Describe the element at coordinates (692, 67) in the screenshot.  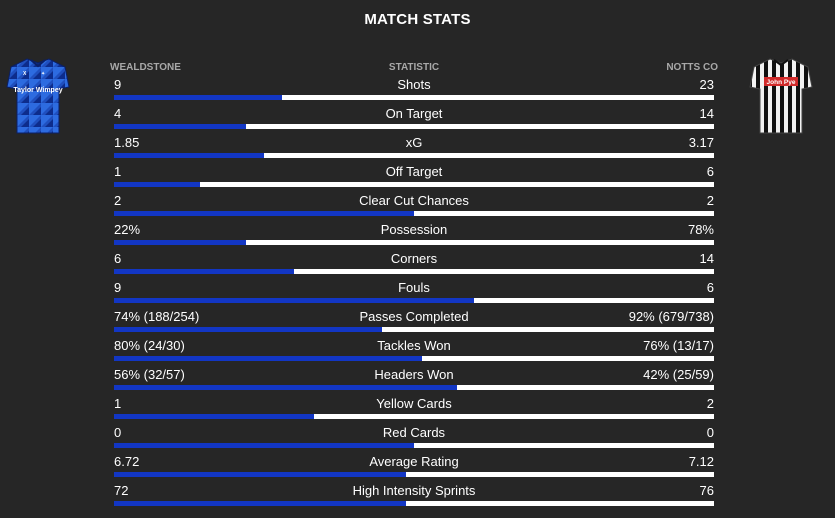
I see `away-team-name: NOTTS CO` at that location.